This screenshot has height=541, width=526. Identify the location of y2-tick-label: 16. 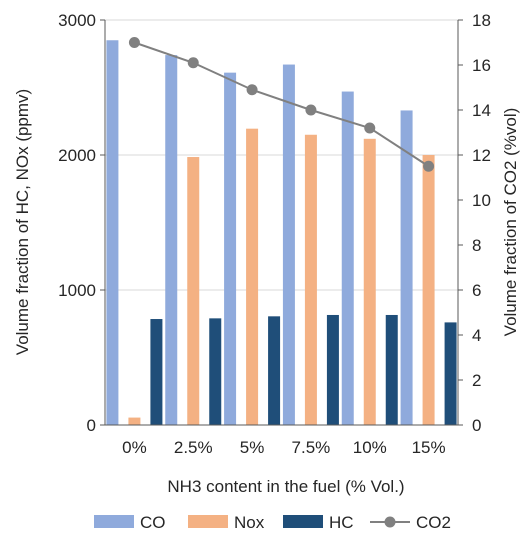
(481, 65).